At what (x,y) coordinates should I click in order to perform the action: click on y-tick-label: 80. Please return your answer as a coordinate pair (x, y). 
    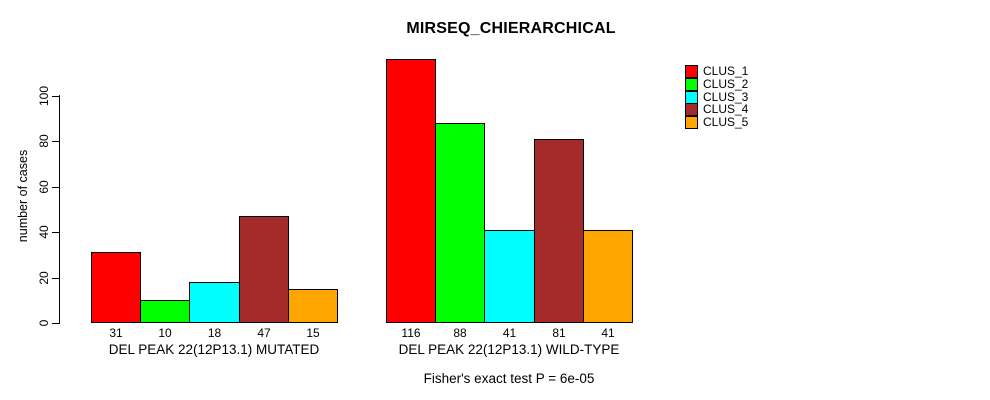
    Looking at the image, I should click on (44, 141).